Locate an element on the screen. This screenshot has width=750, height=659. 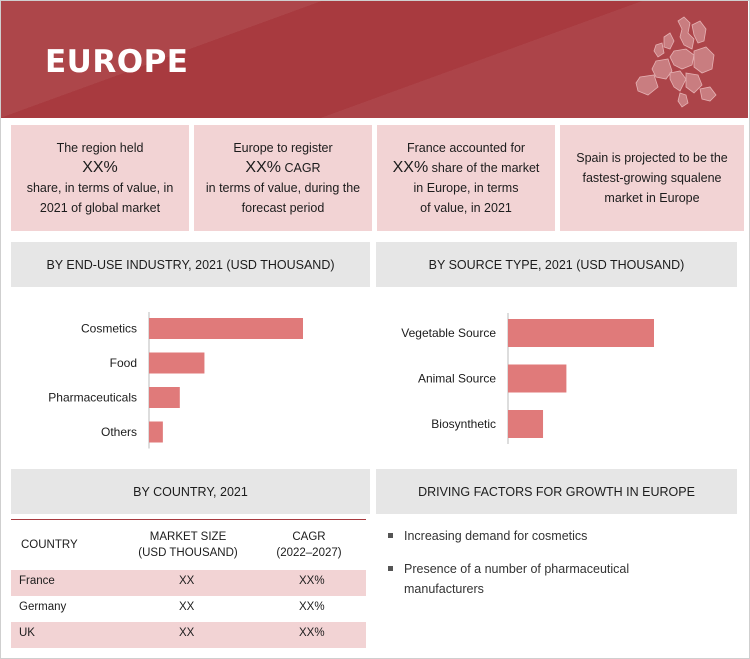
bar-pharmaceuticals is located at coordinates (164, 397).